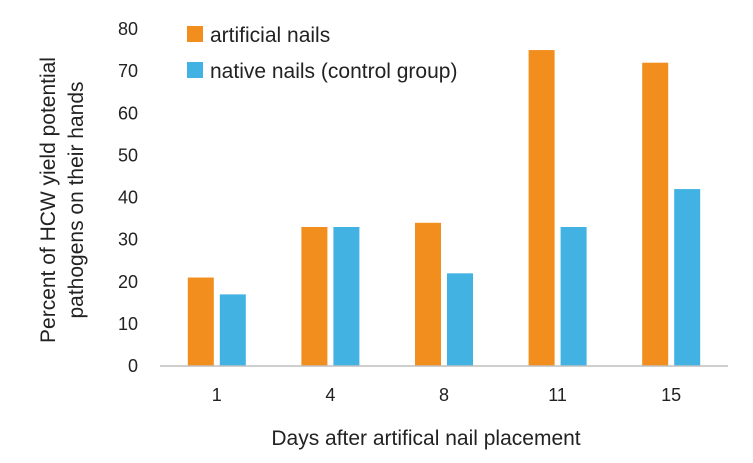 Image resolution: width=753 pixels, height=463 pixels. Describe the element at coordinates (425, 438) in the screenshot. I see `x-axis-title: Days after artifical nail placement` at that location.